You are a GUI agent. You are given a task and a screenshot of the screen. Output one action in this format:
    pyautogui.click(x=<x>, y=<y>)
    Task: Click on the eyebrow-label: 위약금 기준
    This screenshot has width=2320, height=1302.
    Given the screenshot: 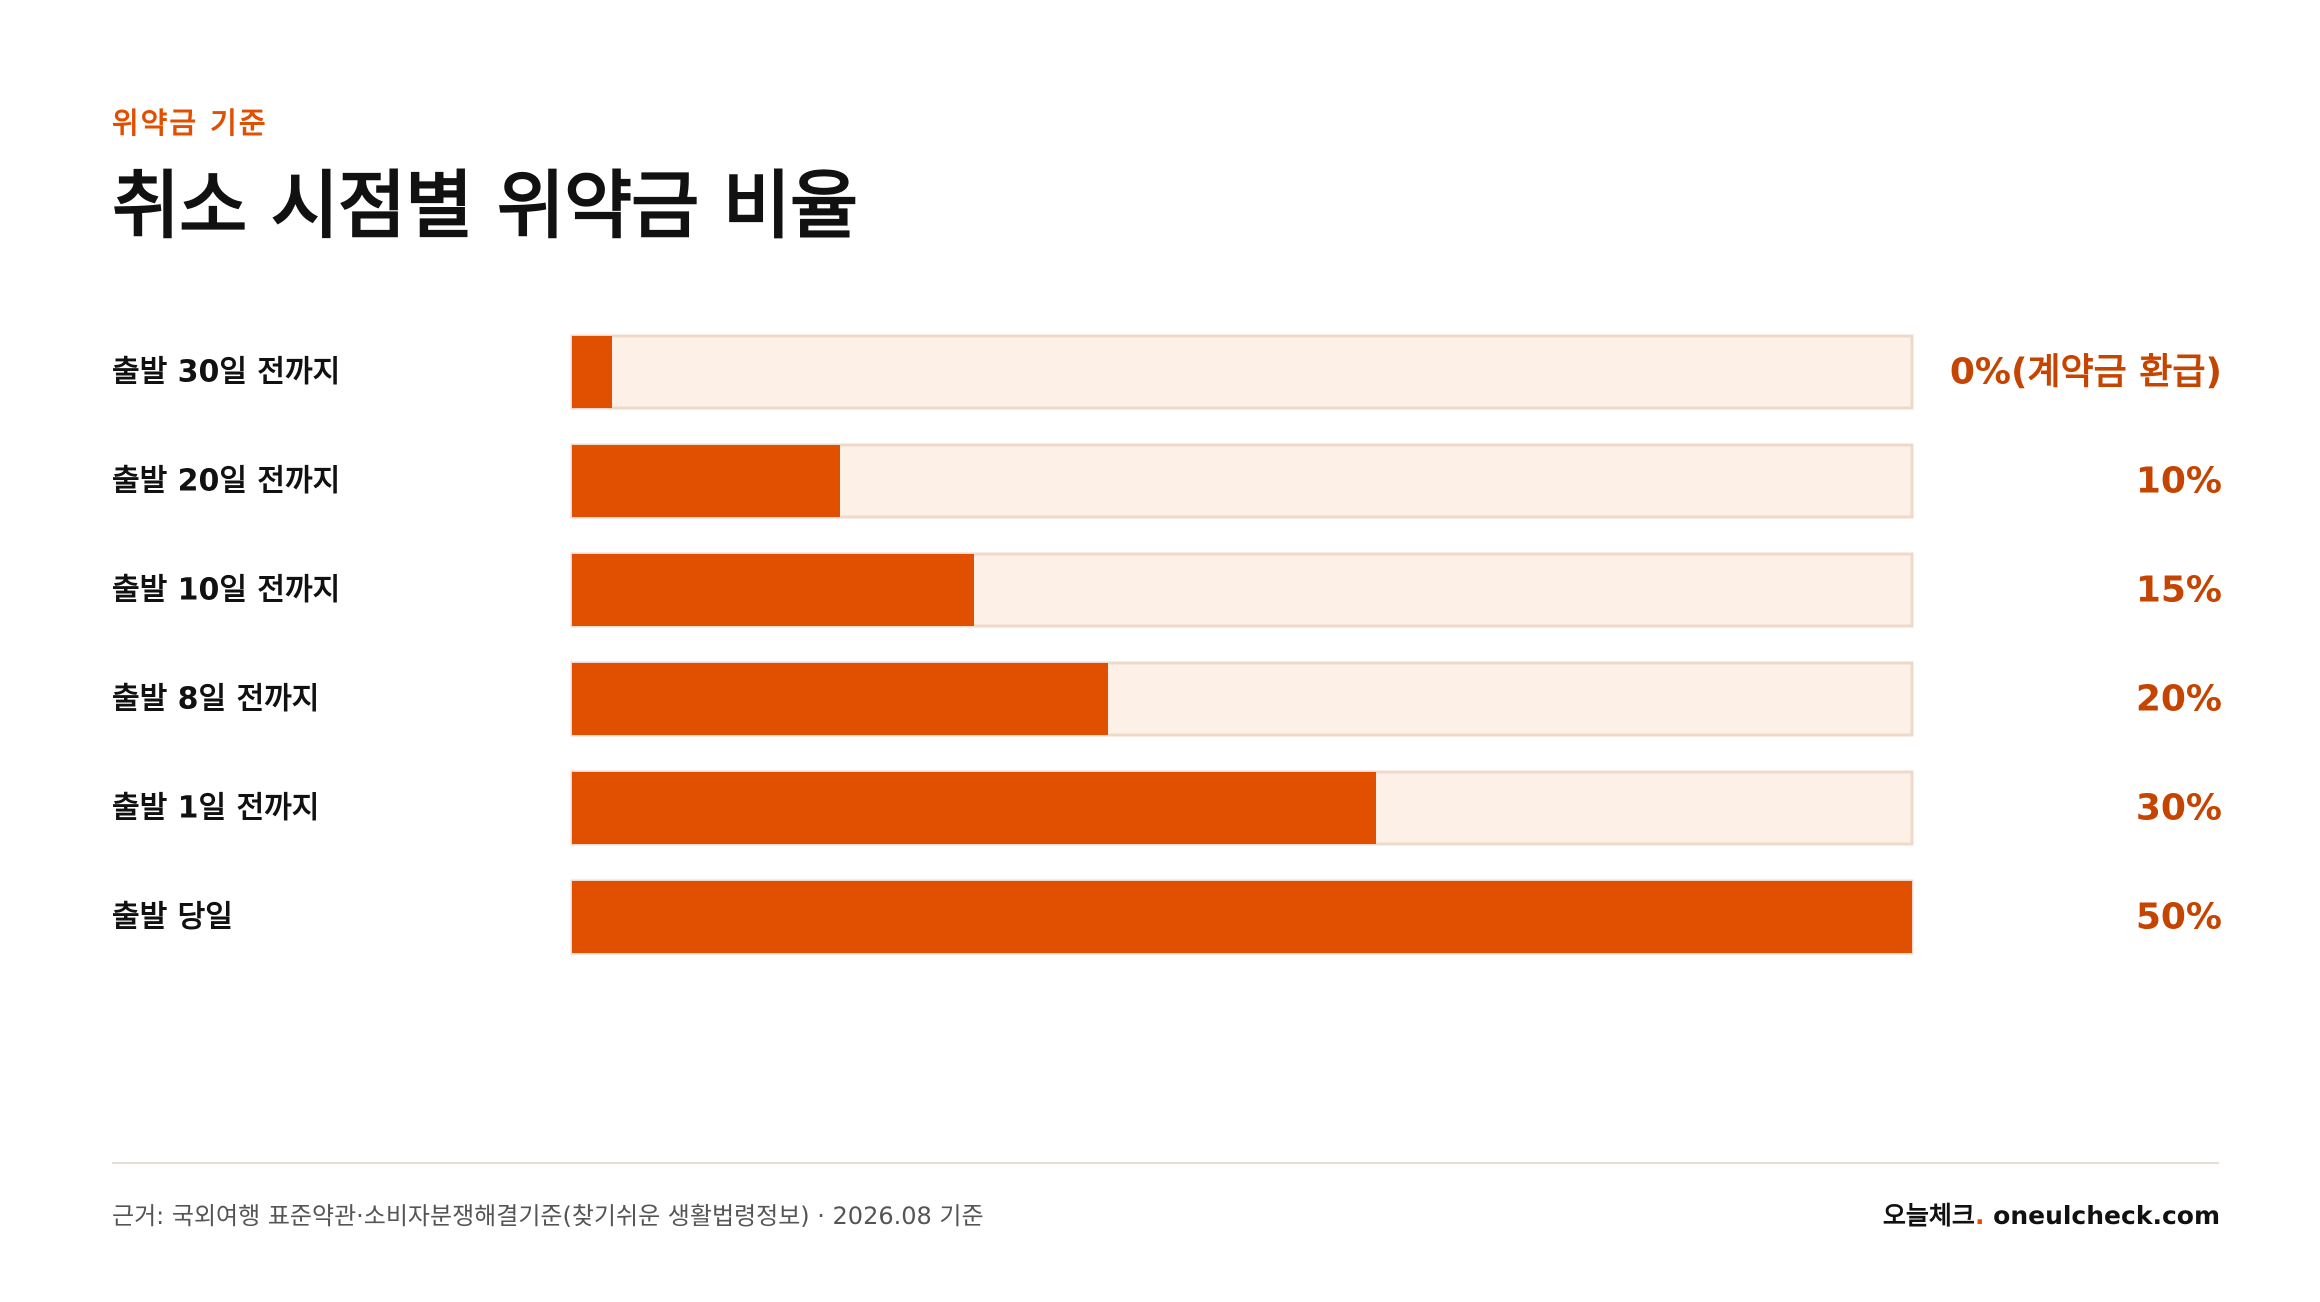 What is the action you would take?
    pyautogui.click(x=190, y=123)
    